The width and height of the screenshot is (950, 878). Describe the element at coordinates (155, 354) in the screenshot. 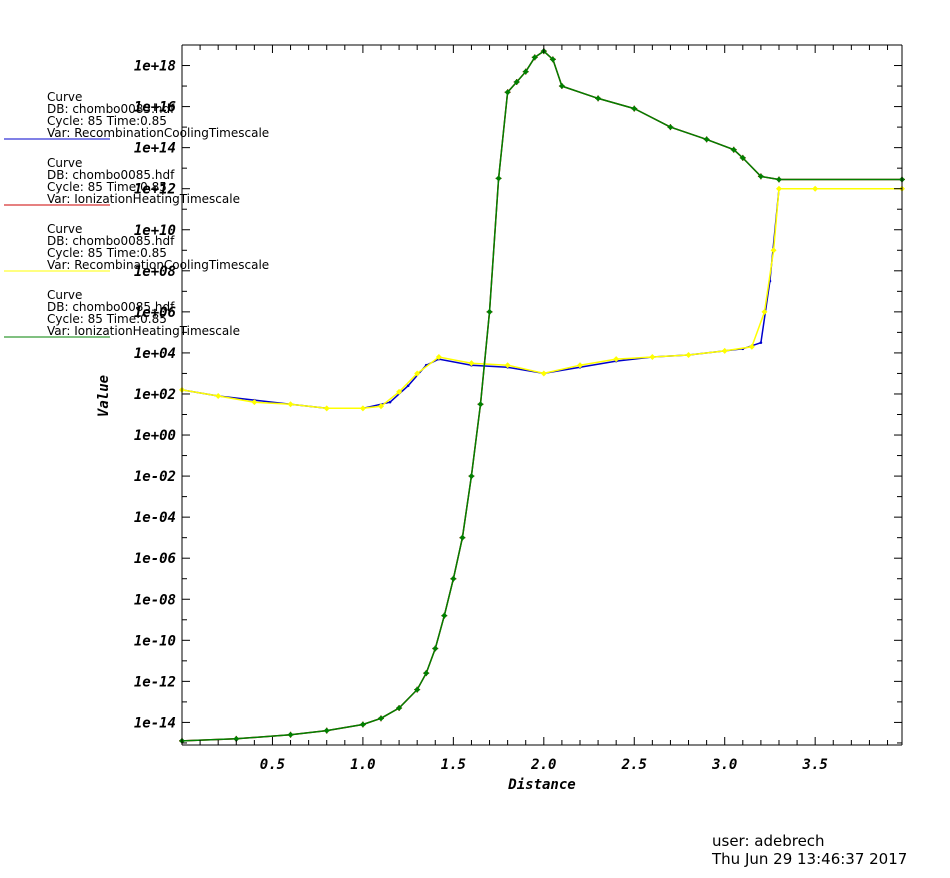

I see `y-tick-label: 1e+04` at that location.